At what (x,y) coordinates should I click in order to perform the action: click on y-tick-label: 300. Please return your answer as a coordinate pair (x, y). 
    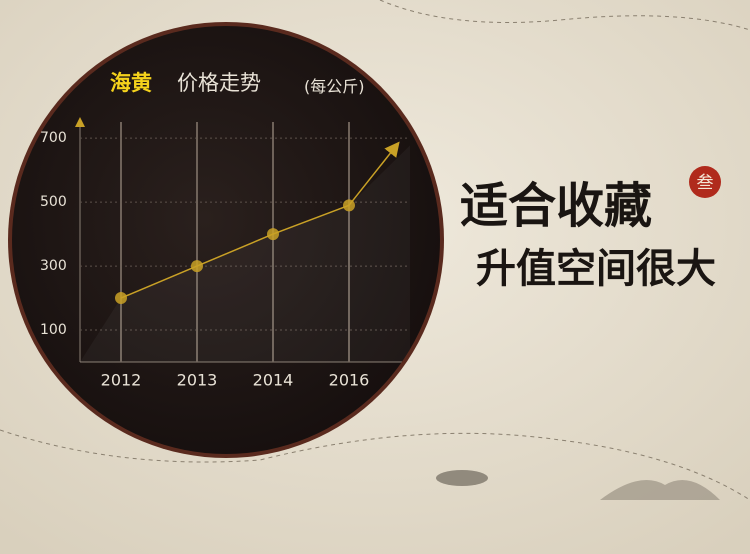
    Looking at the image, I should click on (53, 266).